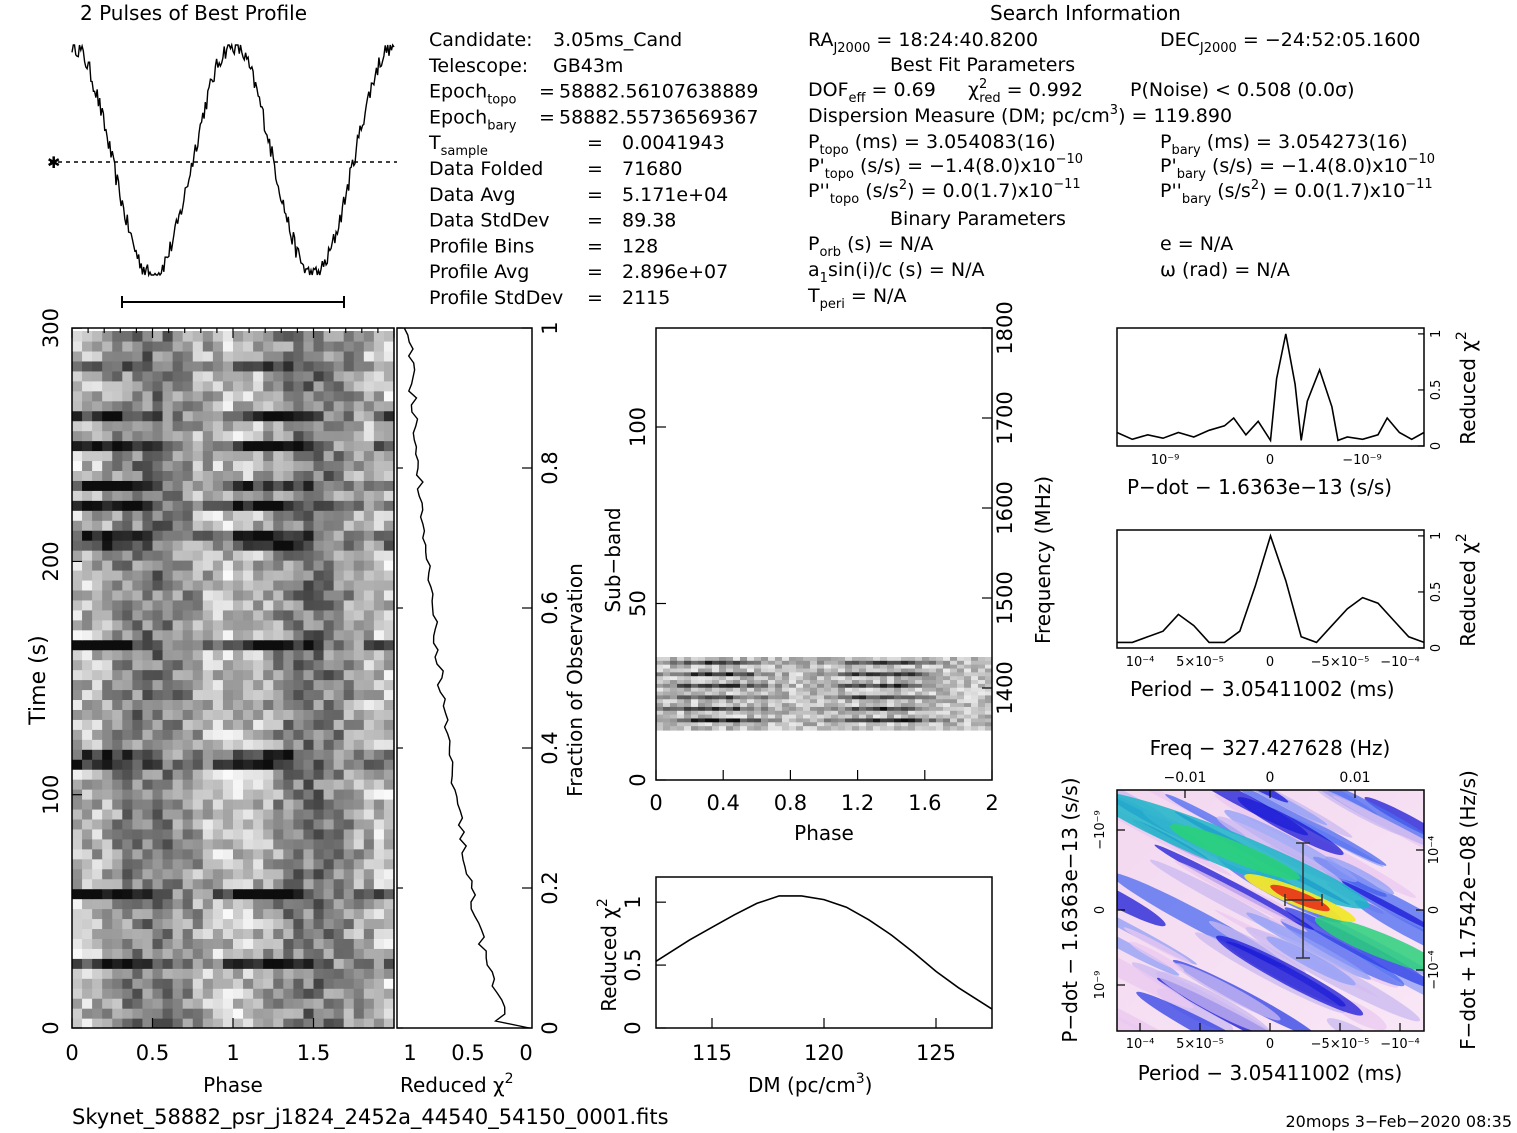 This screenshot has height=1133, width=1517. What do you see at coordinates (890, 244) in the screenshot?
I see `porb-value: (s) = N/A` at bounding box center [890, 244].